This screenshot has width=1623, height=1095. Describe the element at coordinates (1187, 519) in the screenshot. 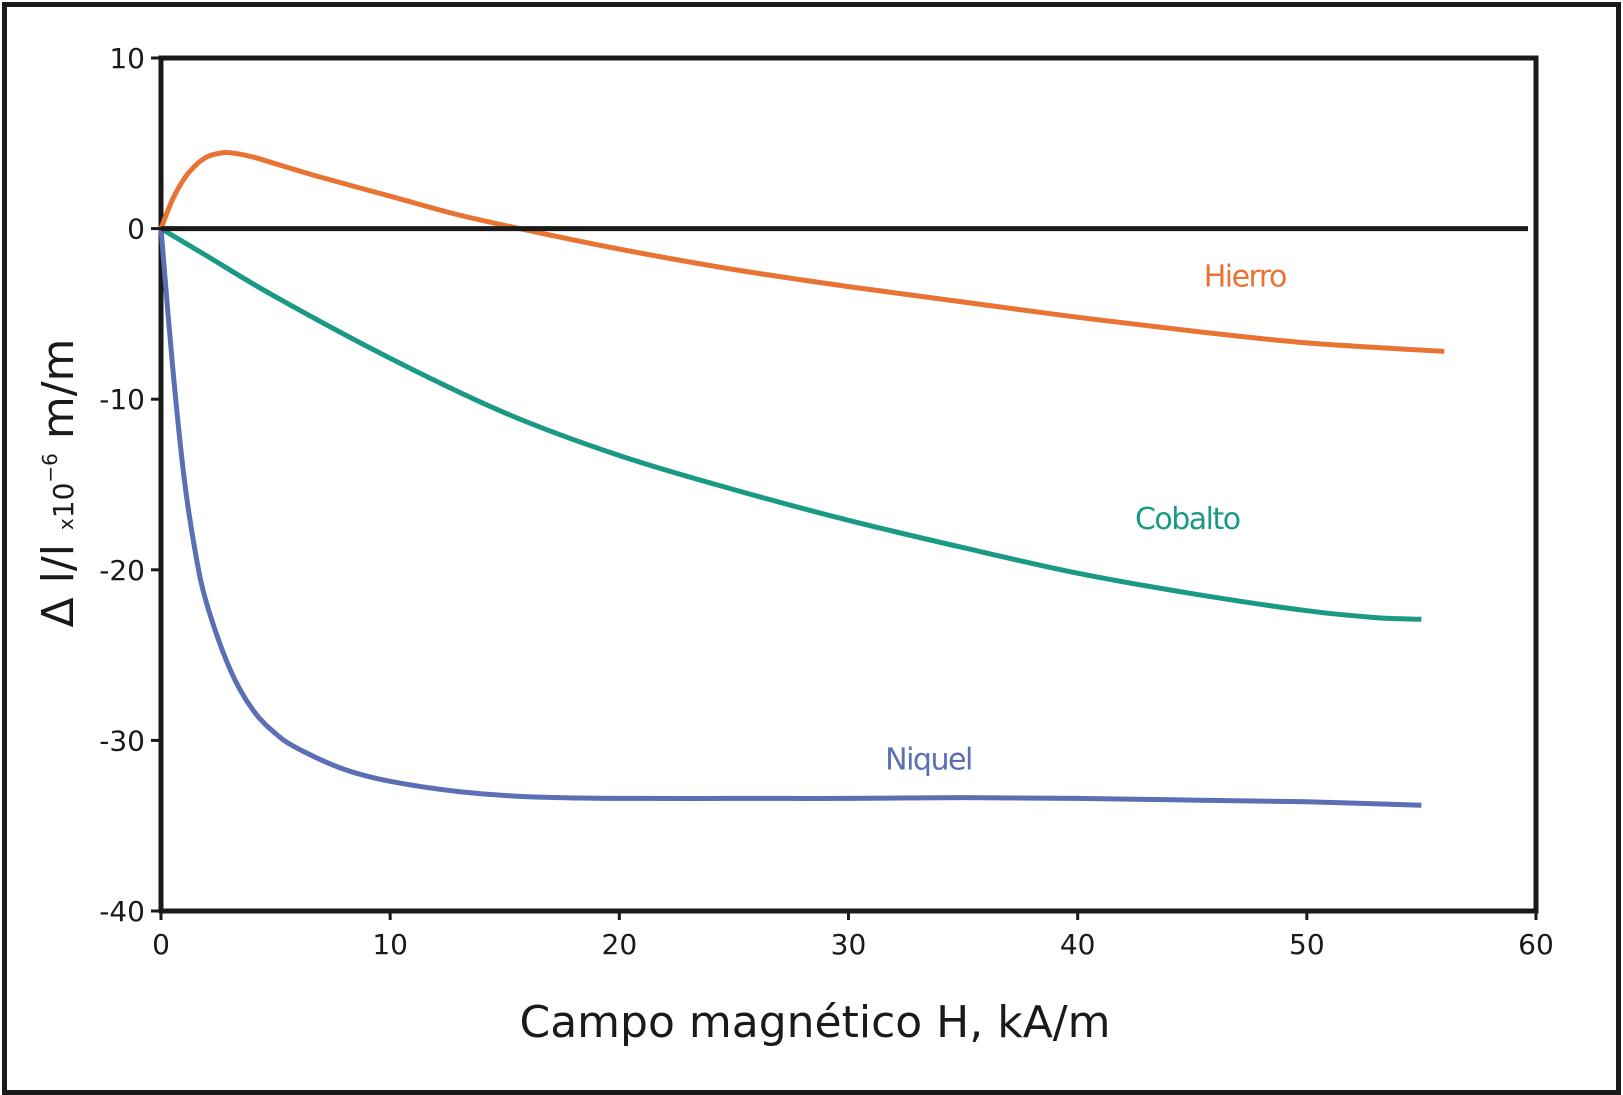

I see `series-label-cobalto: Cobalto` at that location.